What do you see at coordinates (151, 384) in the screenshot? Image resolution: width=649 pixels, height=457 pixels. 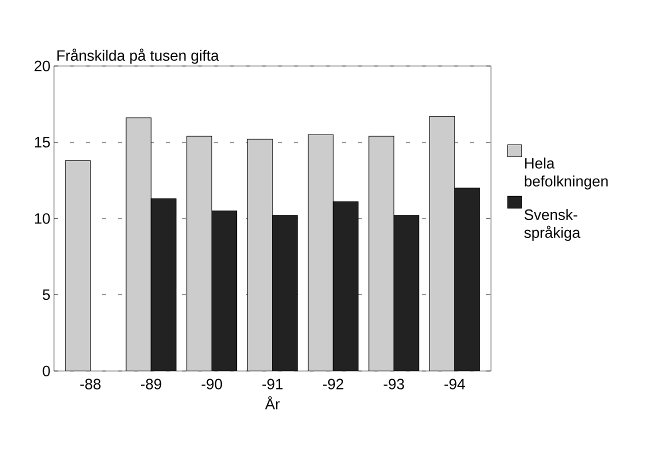 I see `x-tick-label: -89` at bounding box center [151, 384].